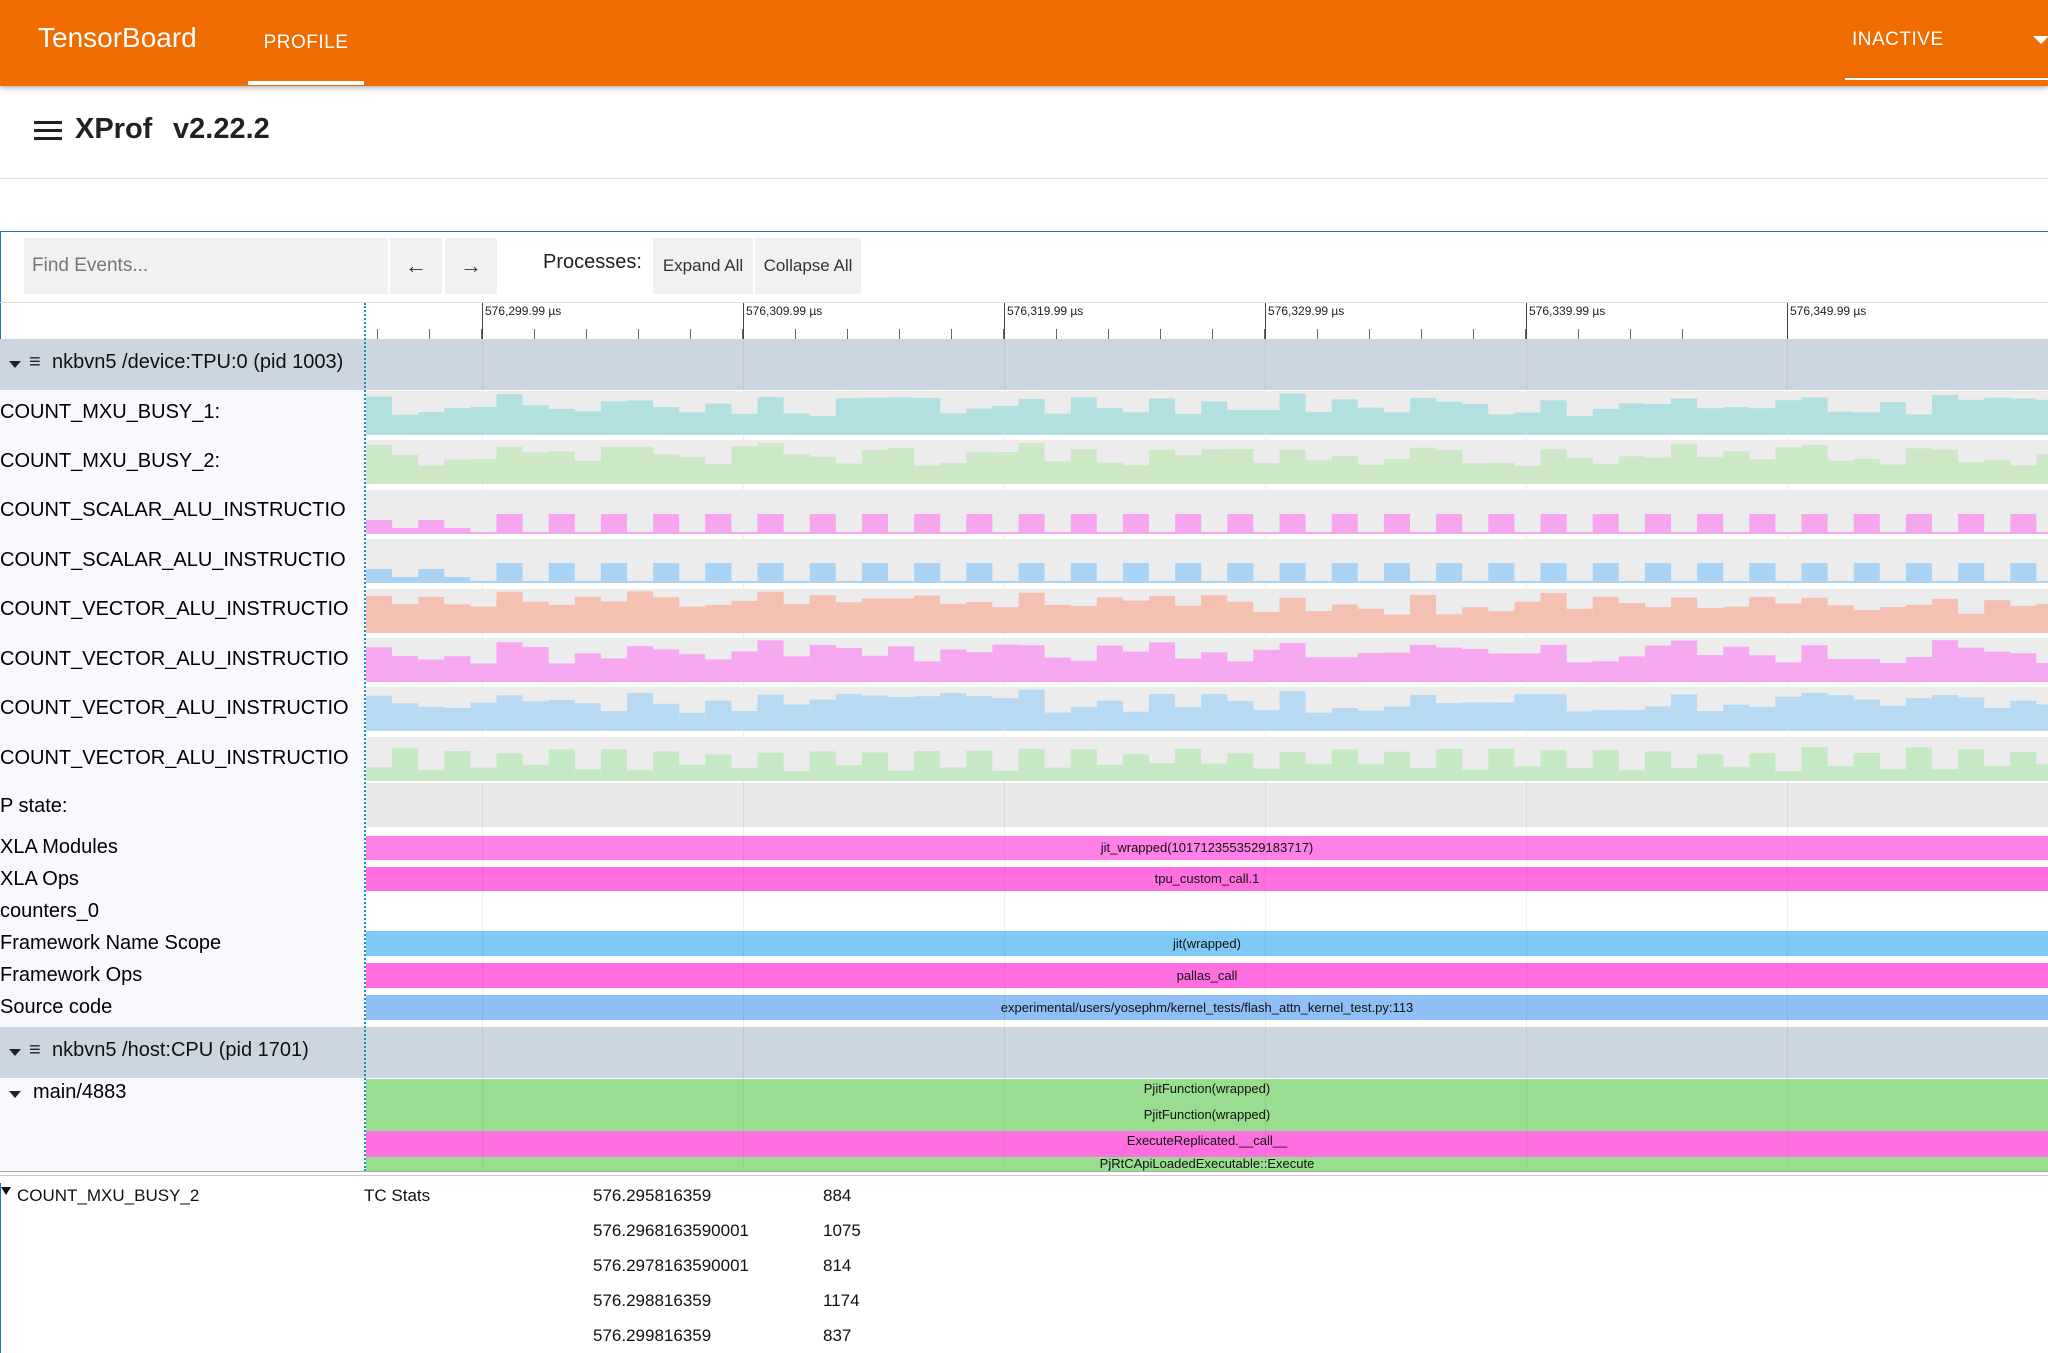 Image resolution: width=2048 pixels, height=1353 pixels. What do you see at coordinates (1207, 879) in the screenshot?
I see `xla-op-slice: tpu_custom_call.1` at bounding box center [1207, 879].